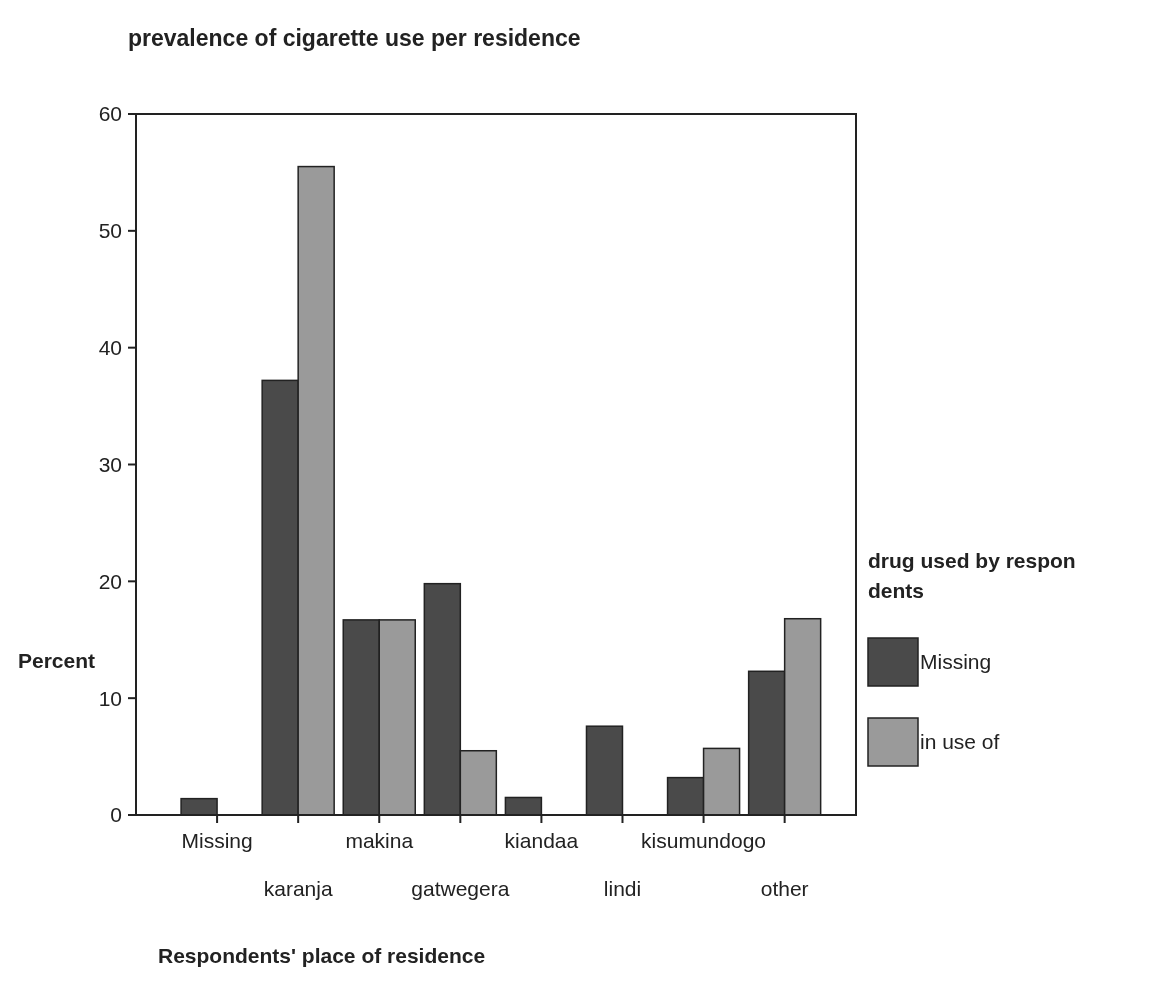 The image size is (1151, 990). What do you see at coordinates (110, 231) in the screenshot?
I see `y-tick-label: 50` at bounding box center [110, 231].